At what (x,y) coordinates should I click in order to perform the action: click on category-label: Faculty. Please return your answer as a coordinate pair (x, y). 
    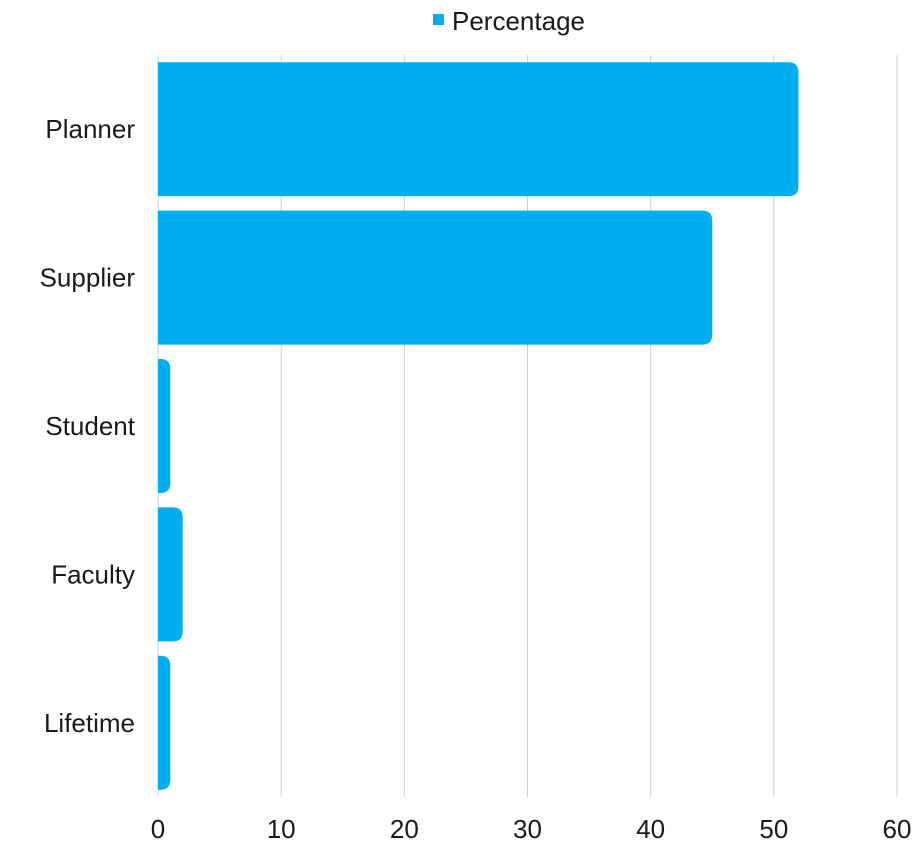
    Looking at the image, I should click on (93, 574).